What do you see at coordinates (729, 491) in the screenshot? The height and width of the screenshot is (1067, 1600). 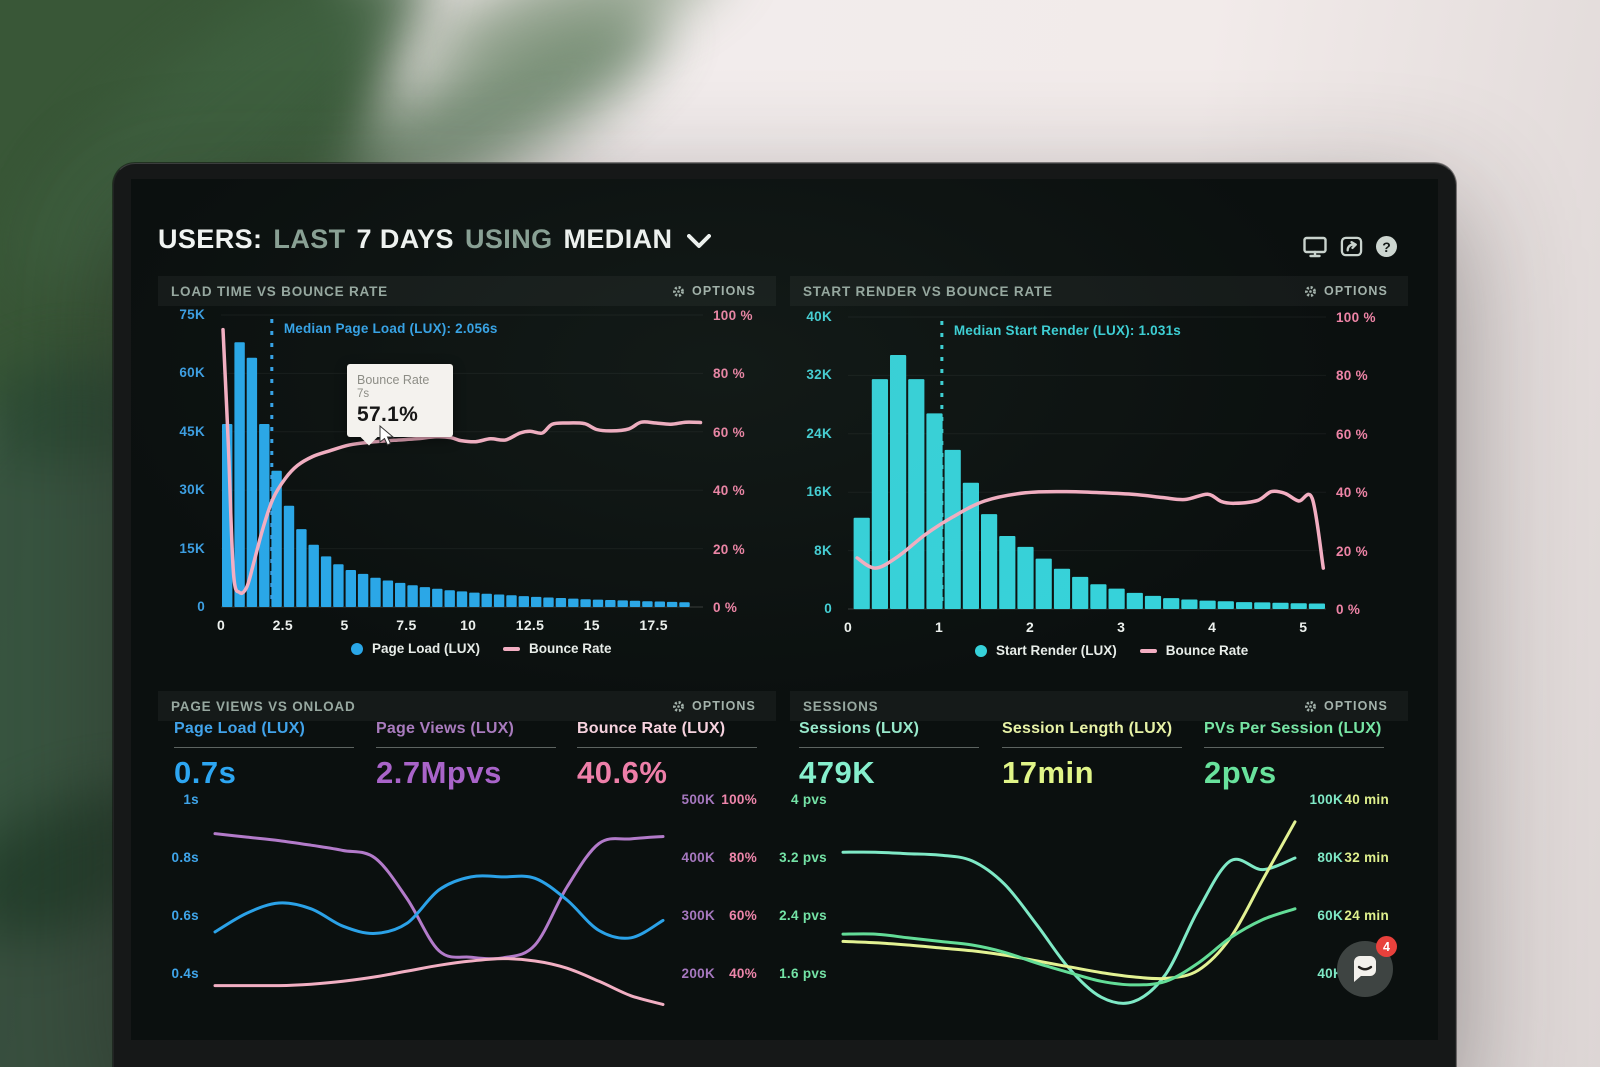 I see `axis-tick-label: 40 %` at bounding box center [729, 491].